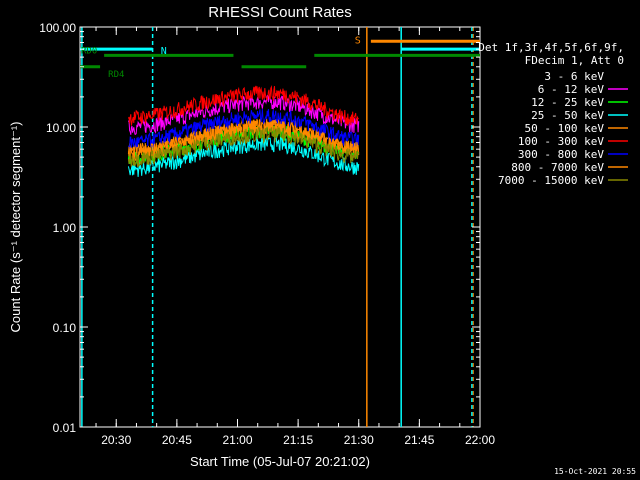 The height and width of the screenshot is (480, 640). What do you see at coordinates (561, 154) in the screenshot?
I see `legend-label: 300 - 800 keV` at bounding box center [561, 154].